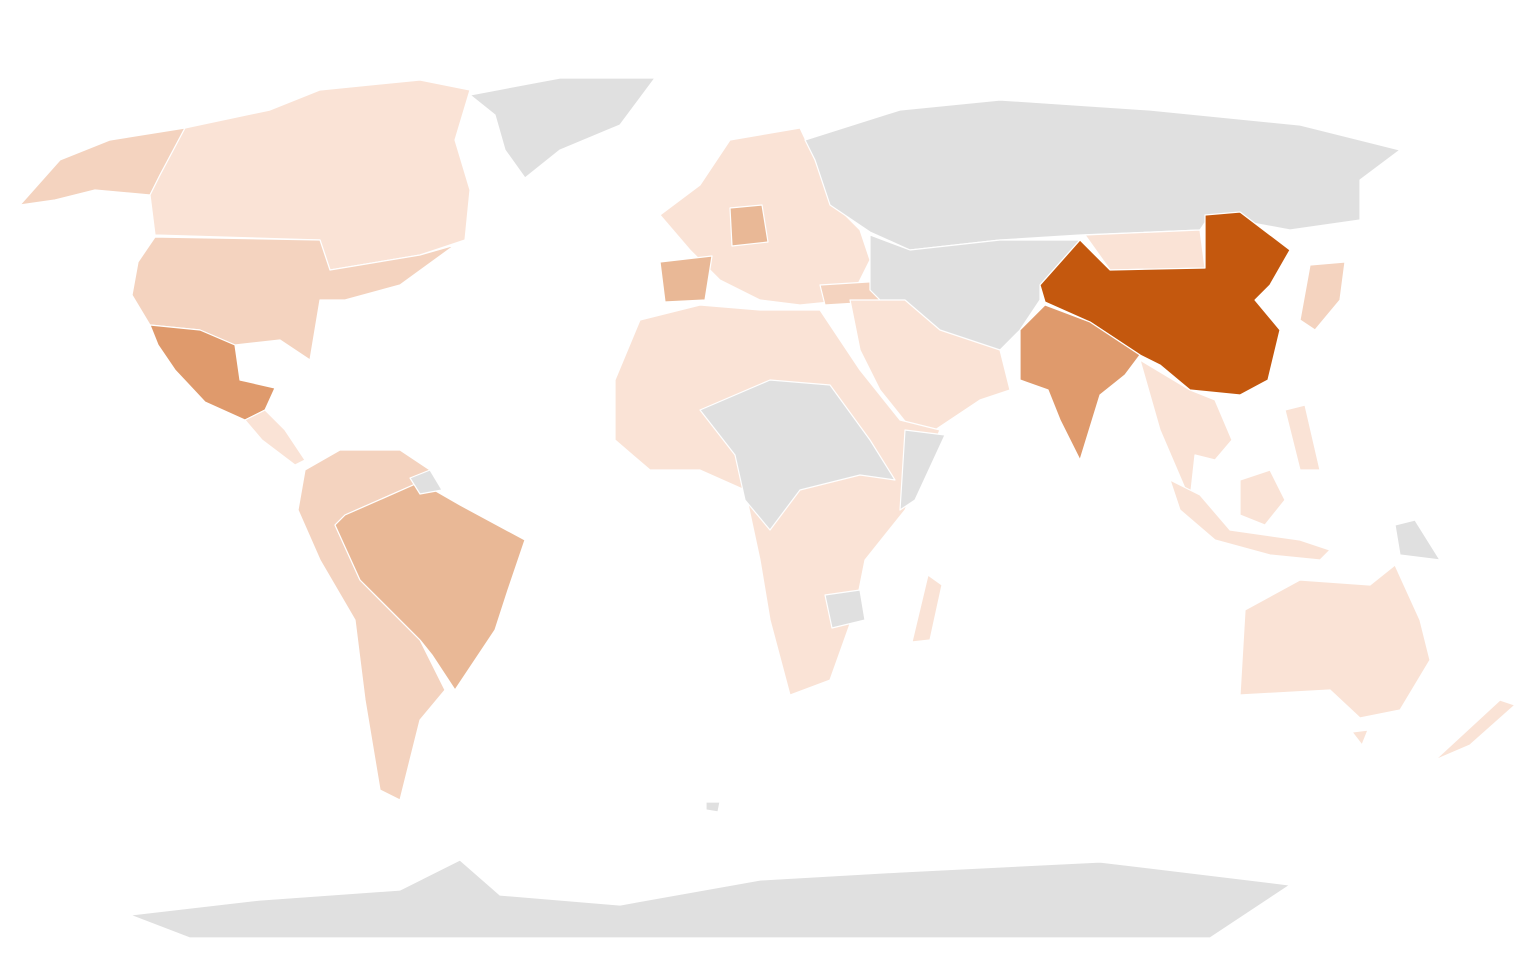  I want to click on region-madagascar, so click(927, 608).